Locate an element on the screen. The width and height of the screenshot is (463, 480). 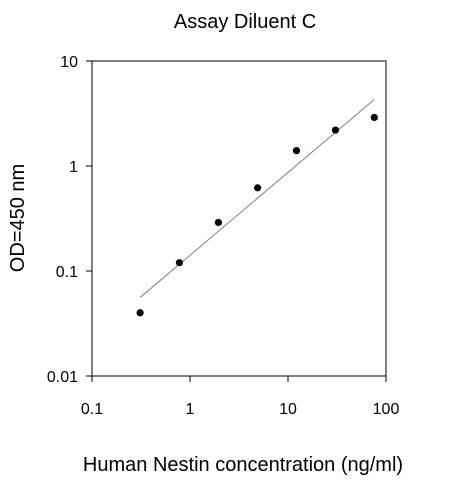
y-axis: 0.01 0.1 1 10 is located at coordinates (69, 220).